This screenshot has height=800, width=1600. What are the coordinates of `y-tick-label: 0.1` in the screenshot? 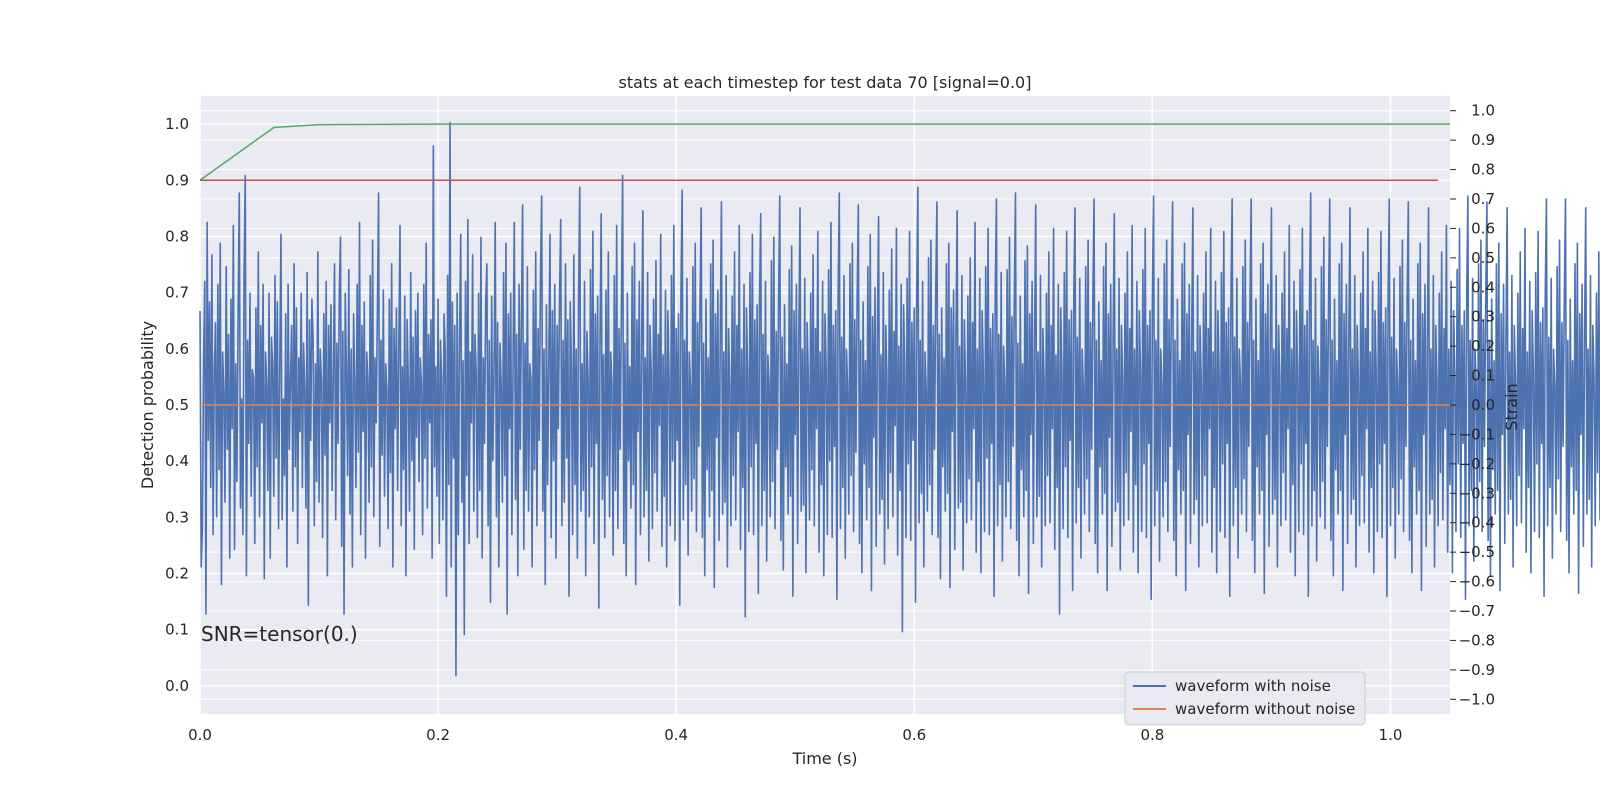 It's located at (177, 630).